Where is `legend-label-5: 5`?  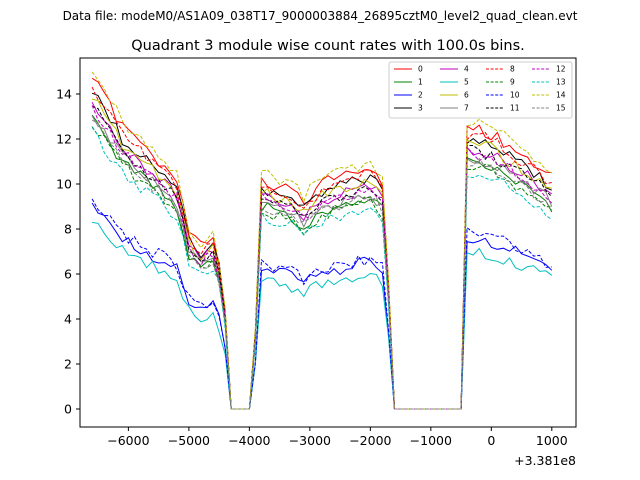
legend-label-5: 5 is located at coordinates (466, 82).